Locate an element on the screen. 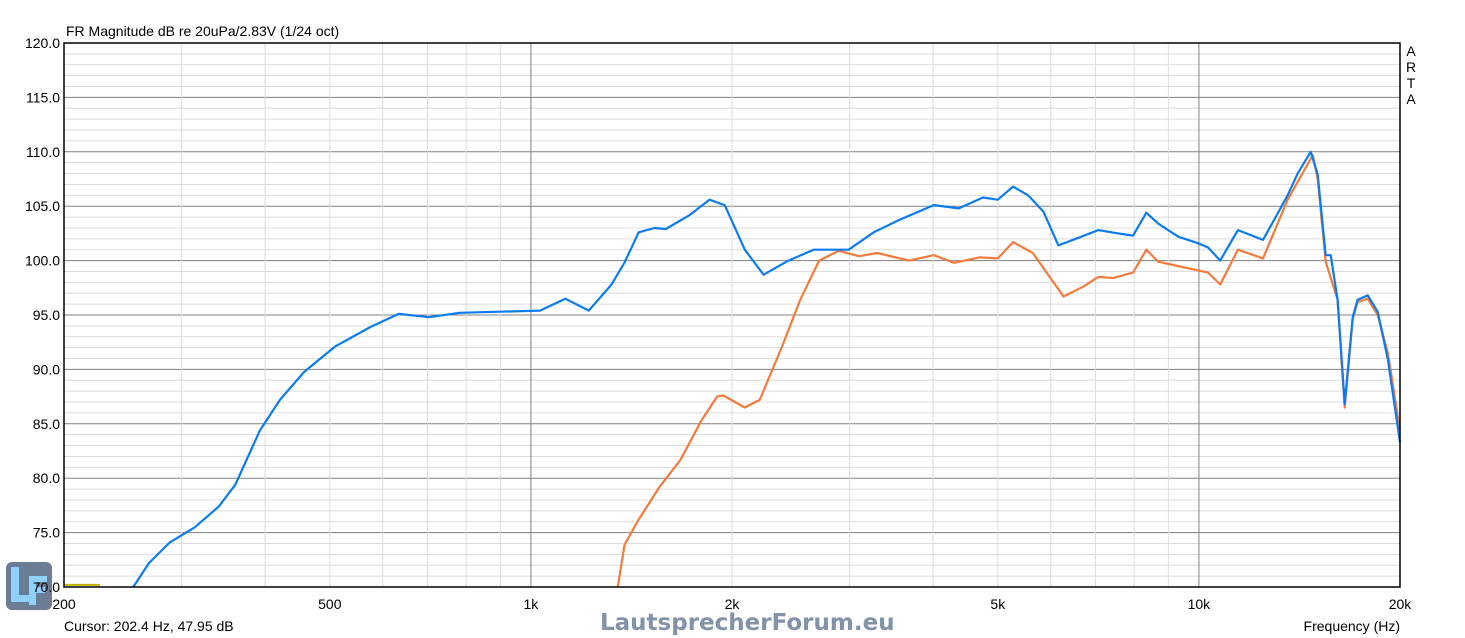 Image resolution: width=1465 pixels, height=638 pixels. y-tick-label: 90.0 is located at coordinates (46, 369).